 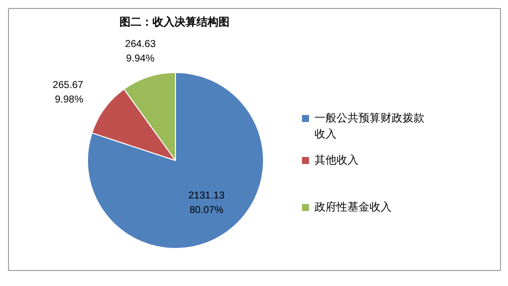 I want to click on legend-label: 其他收入, so click(x=336, y=160).